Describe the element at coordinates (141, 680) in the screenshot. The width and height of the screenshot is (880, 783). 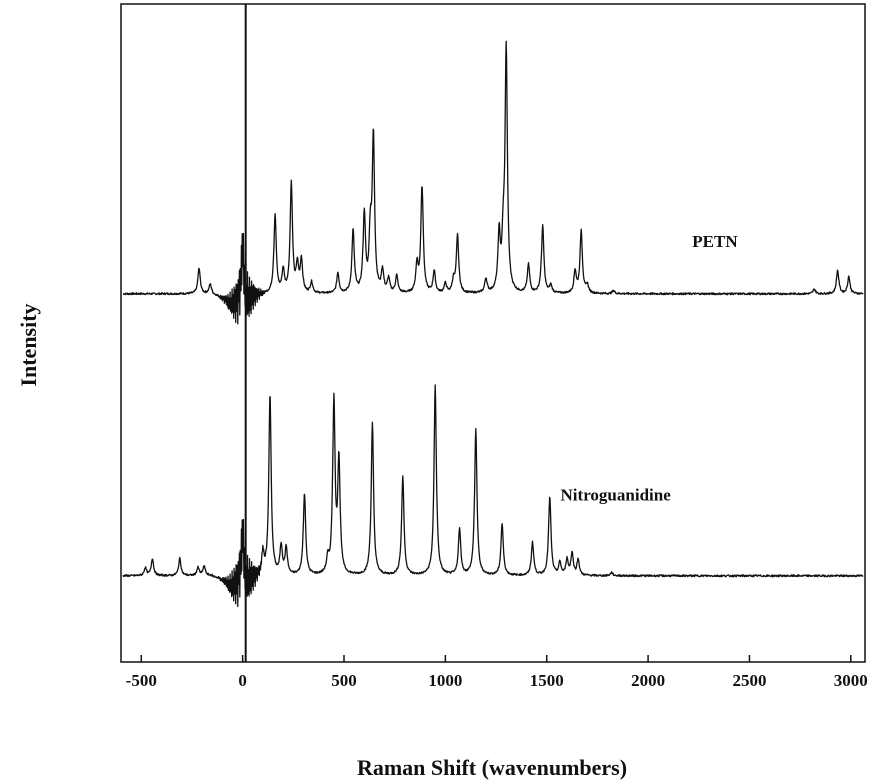
I see `x-tick-label: -500` at that location.